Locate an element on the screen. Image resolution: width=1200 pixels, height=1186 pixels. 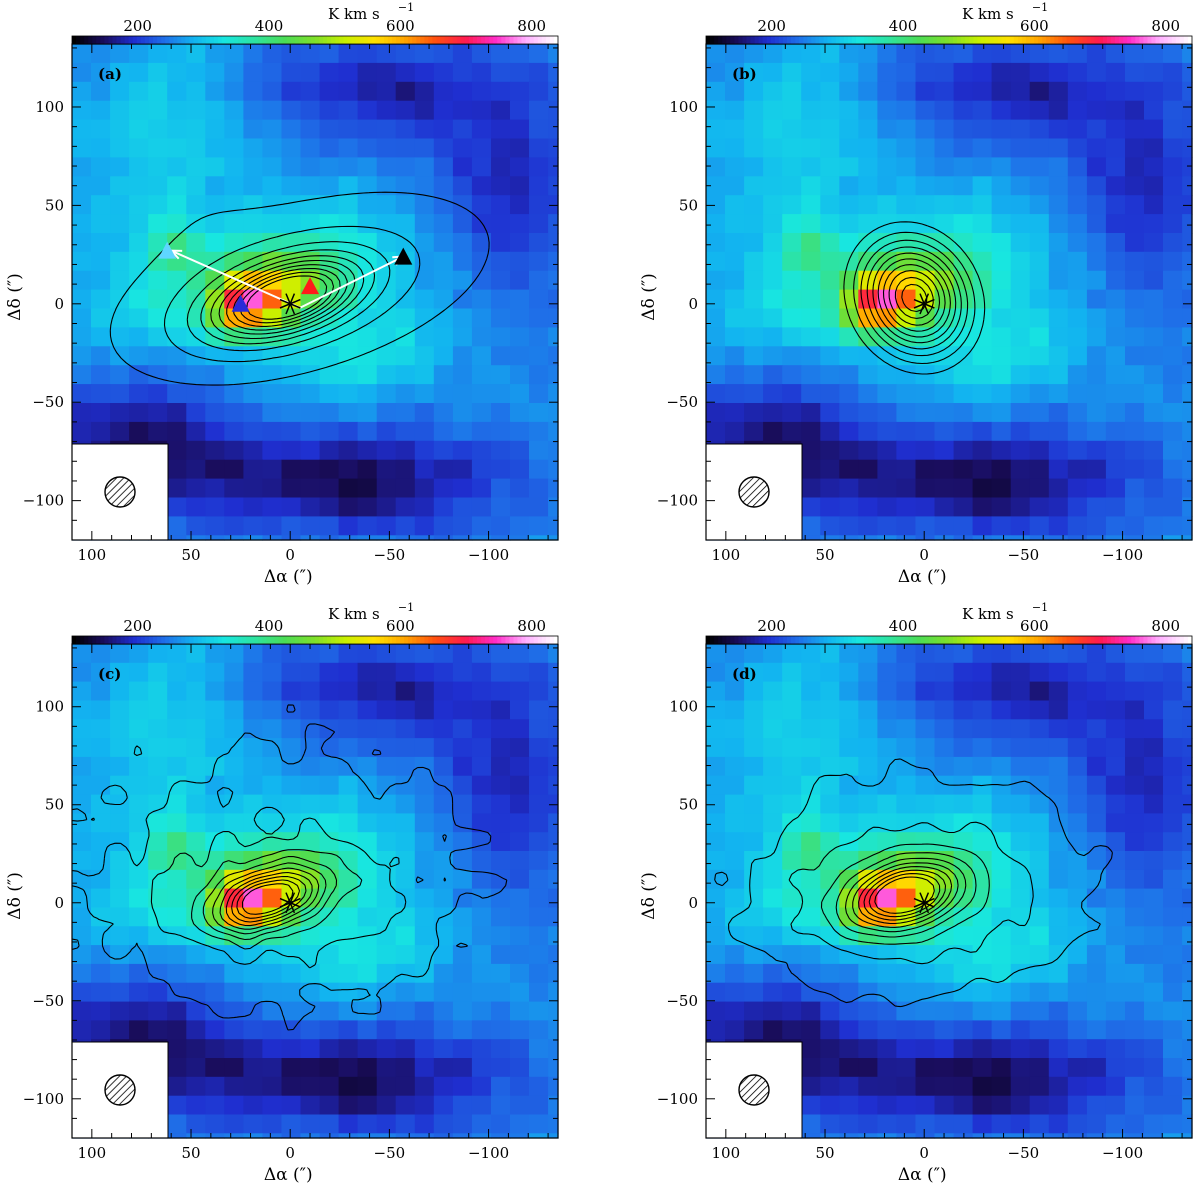
y-tick-label: 50 is located at coordinates (688, 205).